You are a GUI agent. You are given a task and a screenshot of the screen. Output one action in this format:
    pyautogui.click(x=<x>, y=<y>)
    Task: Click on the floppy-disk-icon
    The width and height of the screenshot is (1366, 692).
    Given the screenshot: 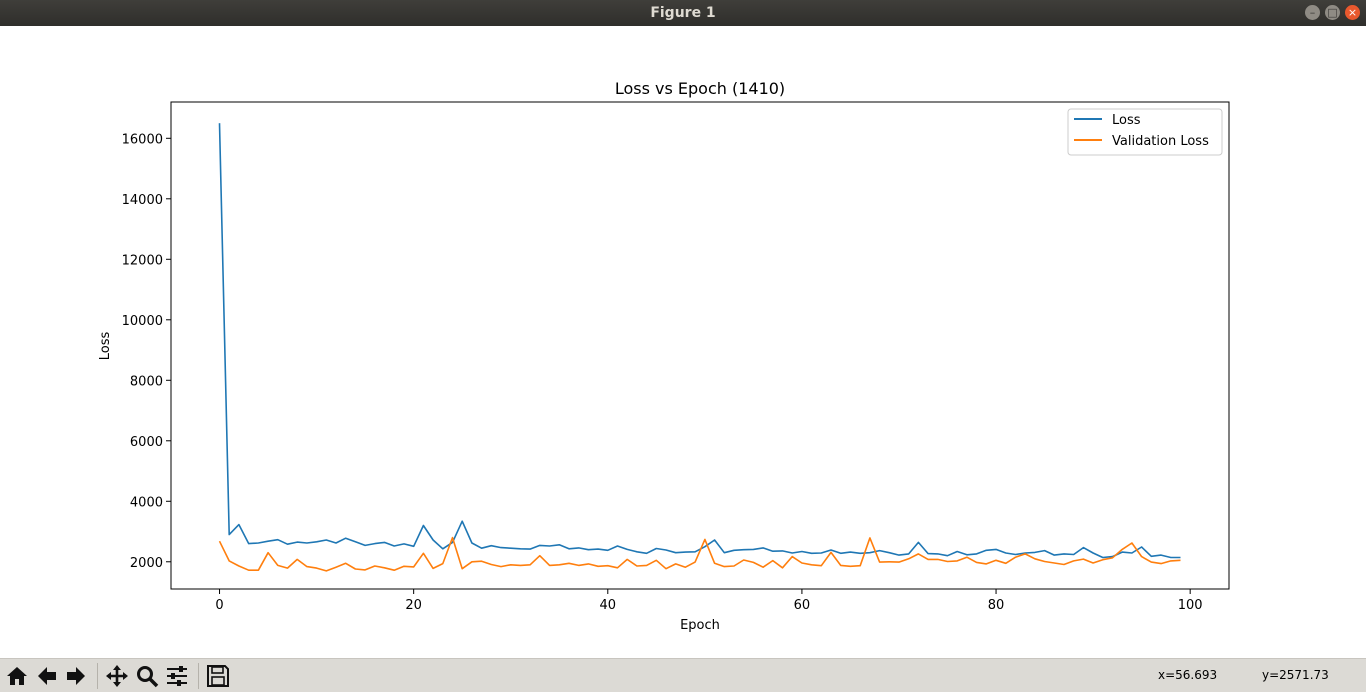 What is the action you would take?
    pyautogui.click(x=218, y=676)
    